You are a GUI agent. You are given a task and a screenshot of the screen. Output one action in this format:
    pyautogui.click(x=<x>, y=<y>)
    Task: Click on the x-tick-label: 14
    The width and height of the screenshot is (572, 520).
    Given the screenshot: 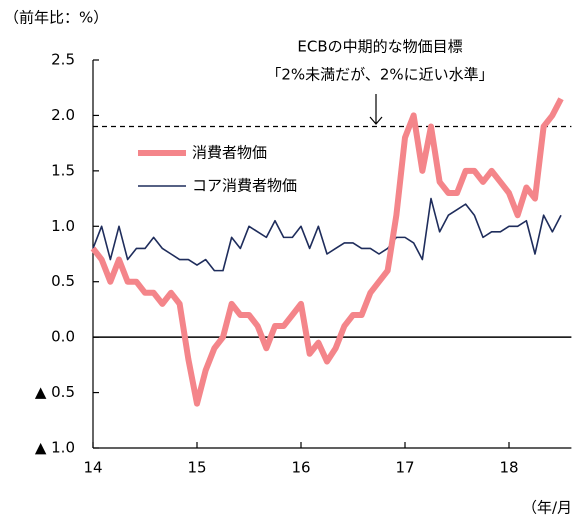 What is the action you would take?
    pyautogui.click(x=92, y=468)
    